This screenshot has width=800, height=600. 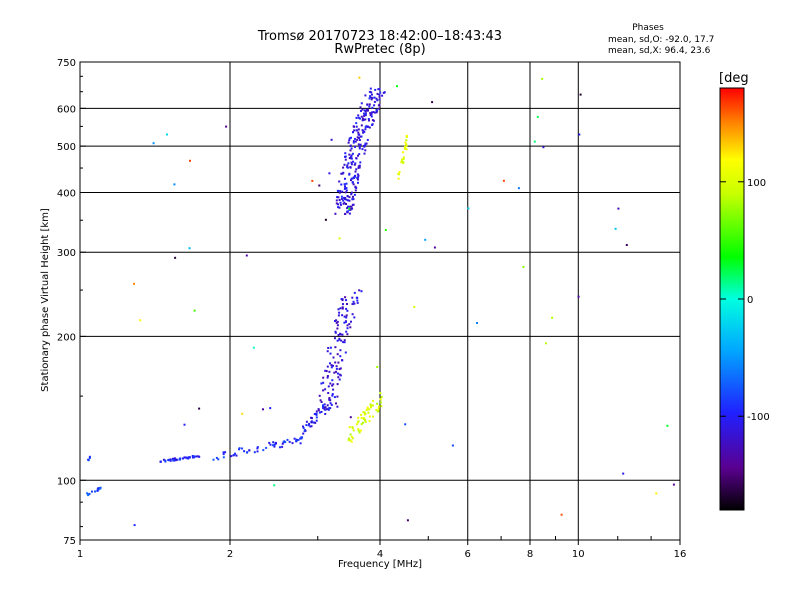 What do you see at coordinates (659, 51) in the screenshot?
I see `stats-line-x: mean, sd,X: 96.4, 23.6` at bounding box center [659, 51].